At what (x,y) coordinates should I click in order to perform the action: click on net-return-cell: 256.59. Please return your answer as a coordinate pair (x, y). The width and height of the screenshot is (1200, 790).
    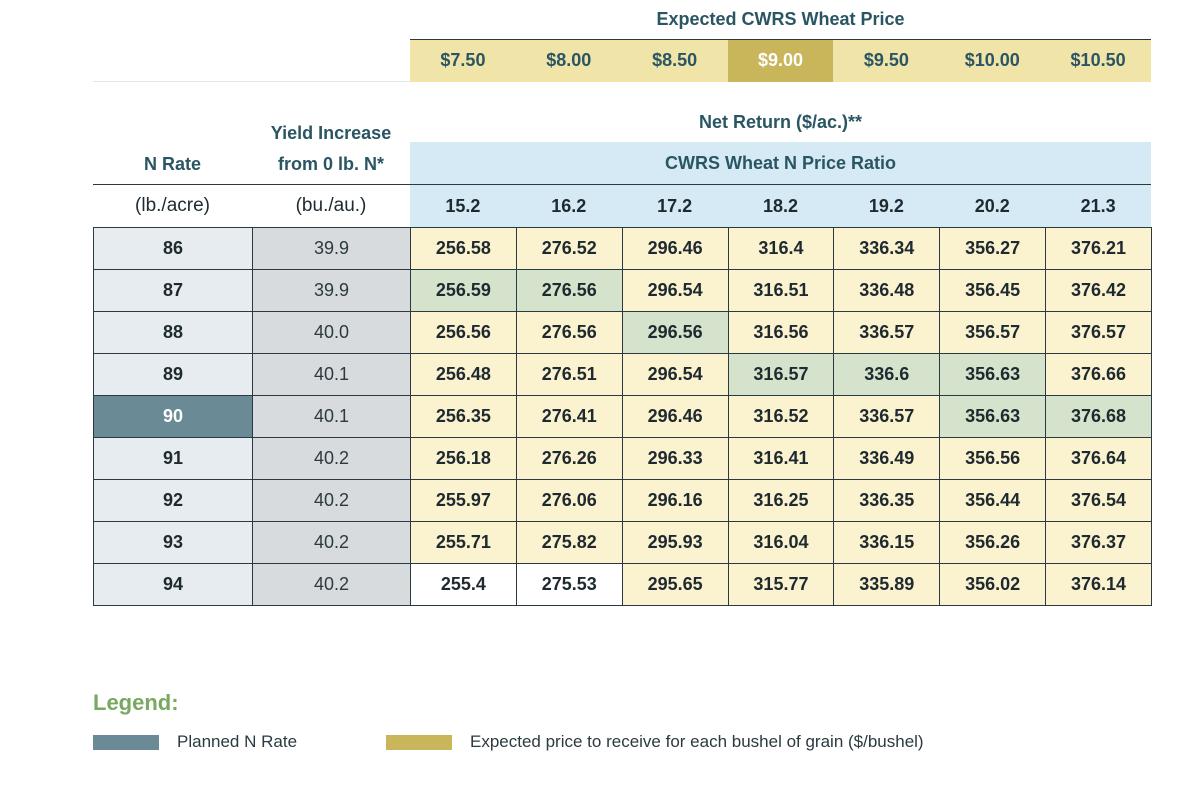
    Looking at the image, I should click on (463, 290).